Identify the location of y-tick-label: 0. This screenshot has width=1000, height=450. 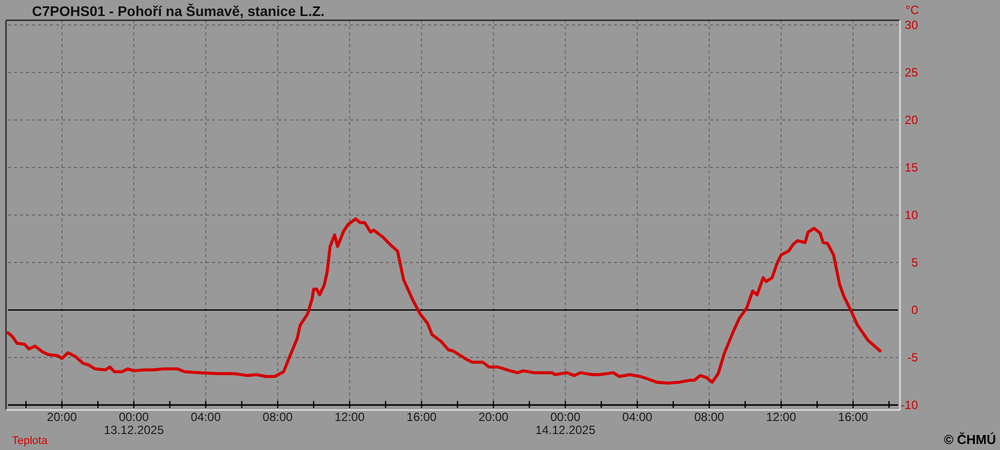
(914, 310).